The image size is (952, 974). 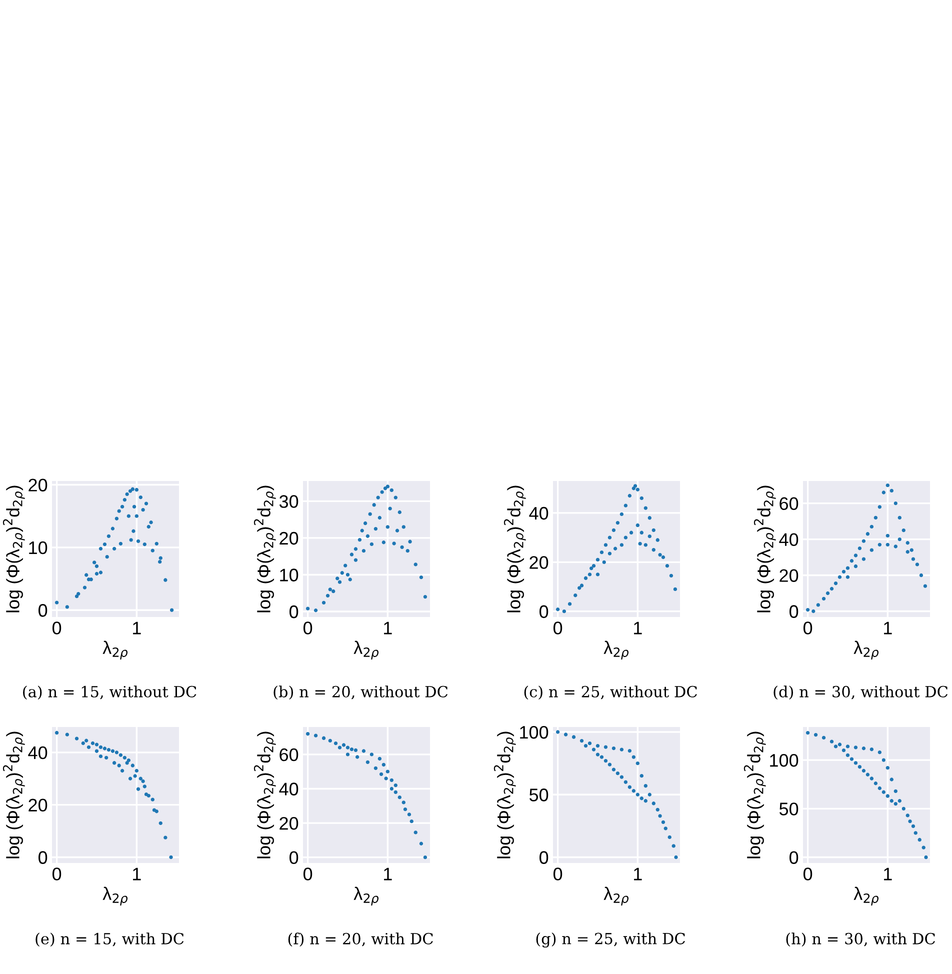 What do you see at coordinates (115, 650) in the screenshot?
I see `x-axis-title: λ$_{2ρ}$` at bounding box center [115, 650].